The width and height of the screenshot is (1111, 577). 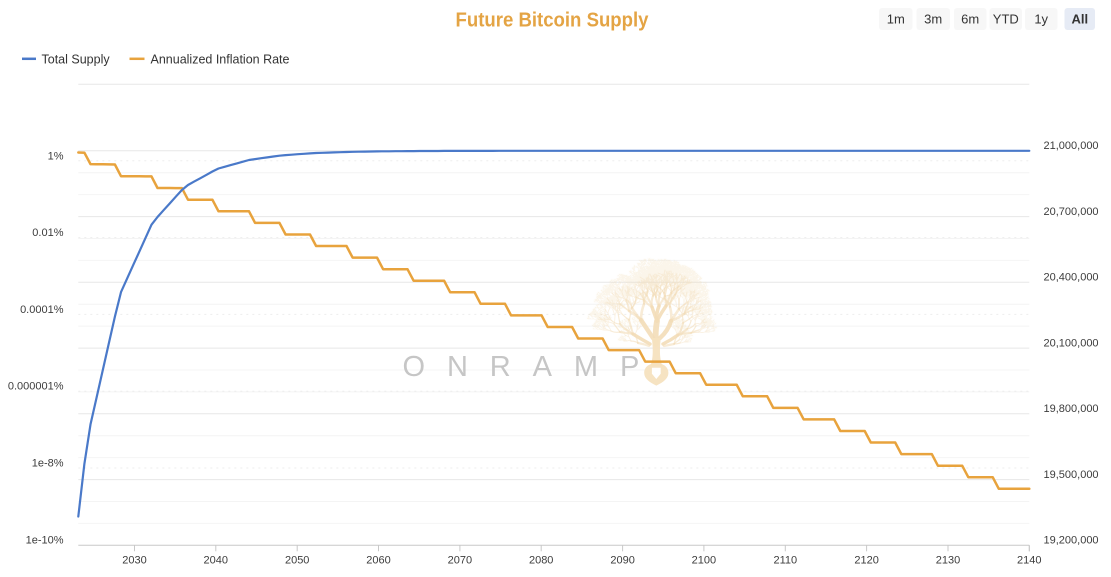 I want to click on svg-text: 21,000,000, so click(x=1071, y=146).